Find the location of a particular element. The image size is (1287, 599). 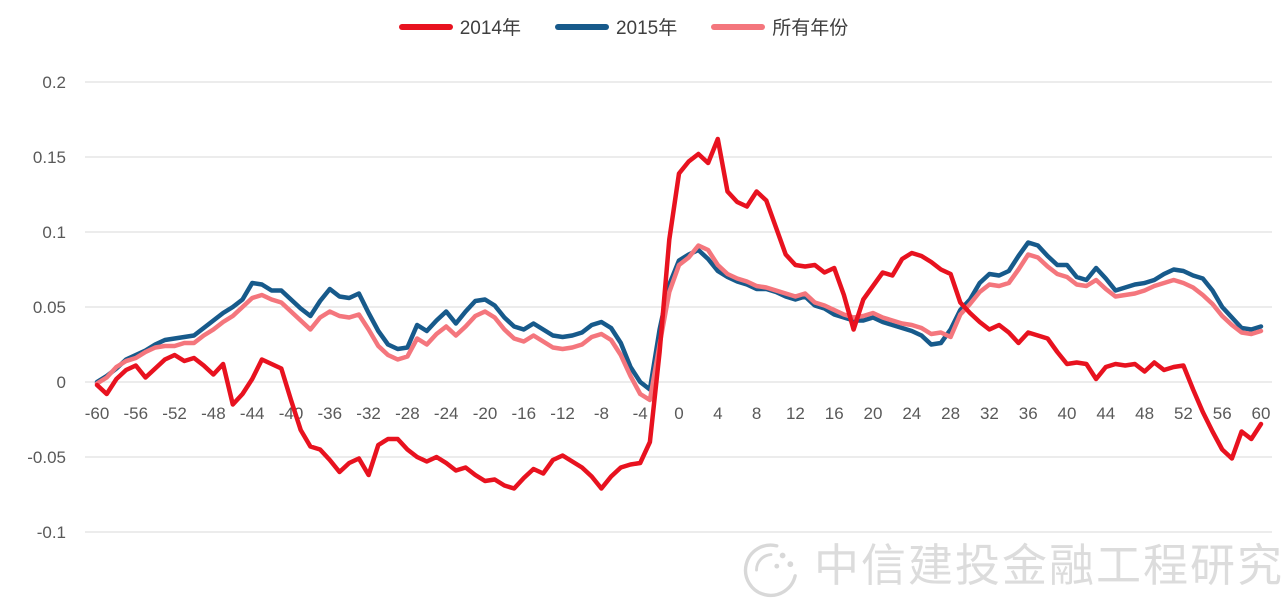

y-axis-tick-label: 0 is located at coordinates (61, 382).